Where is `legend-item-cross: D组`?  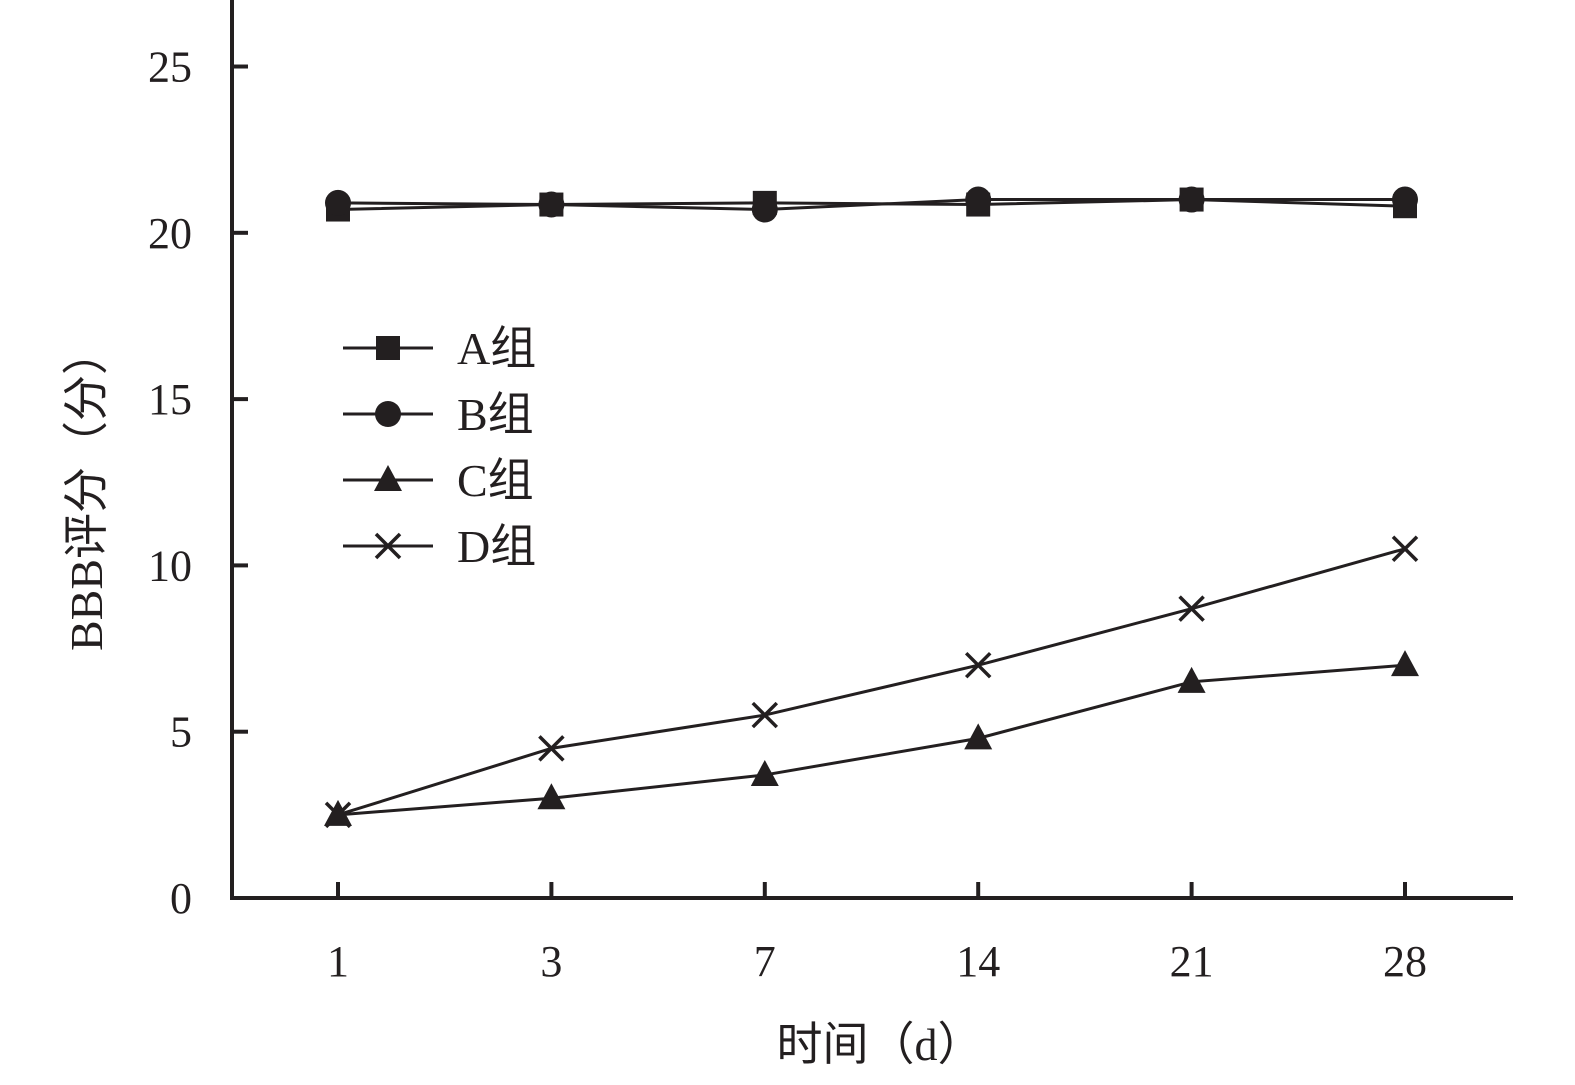 legend-item-cross: D组 is located at coordinates (439, 546).